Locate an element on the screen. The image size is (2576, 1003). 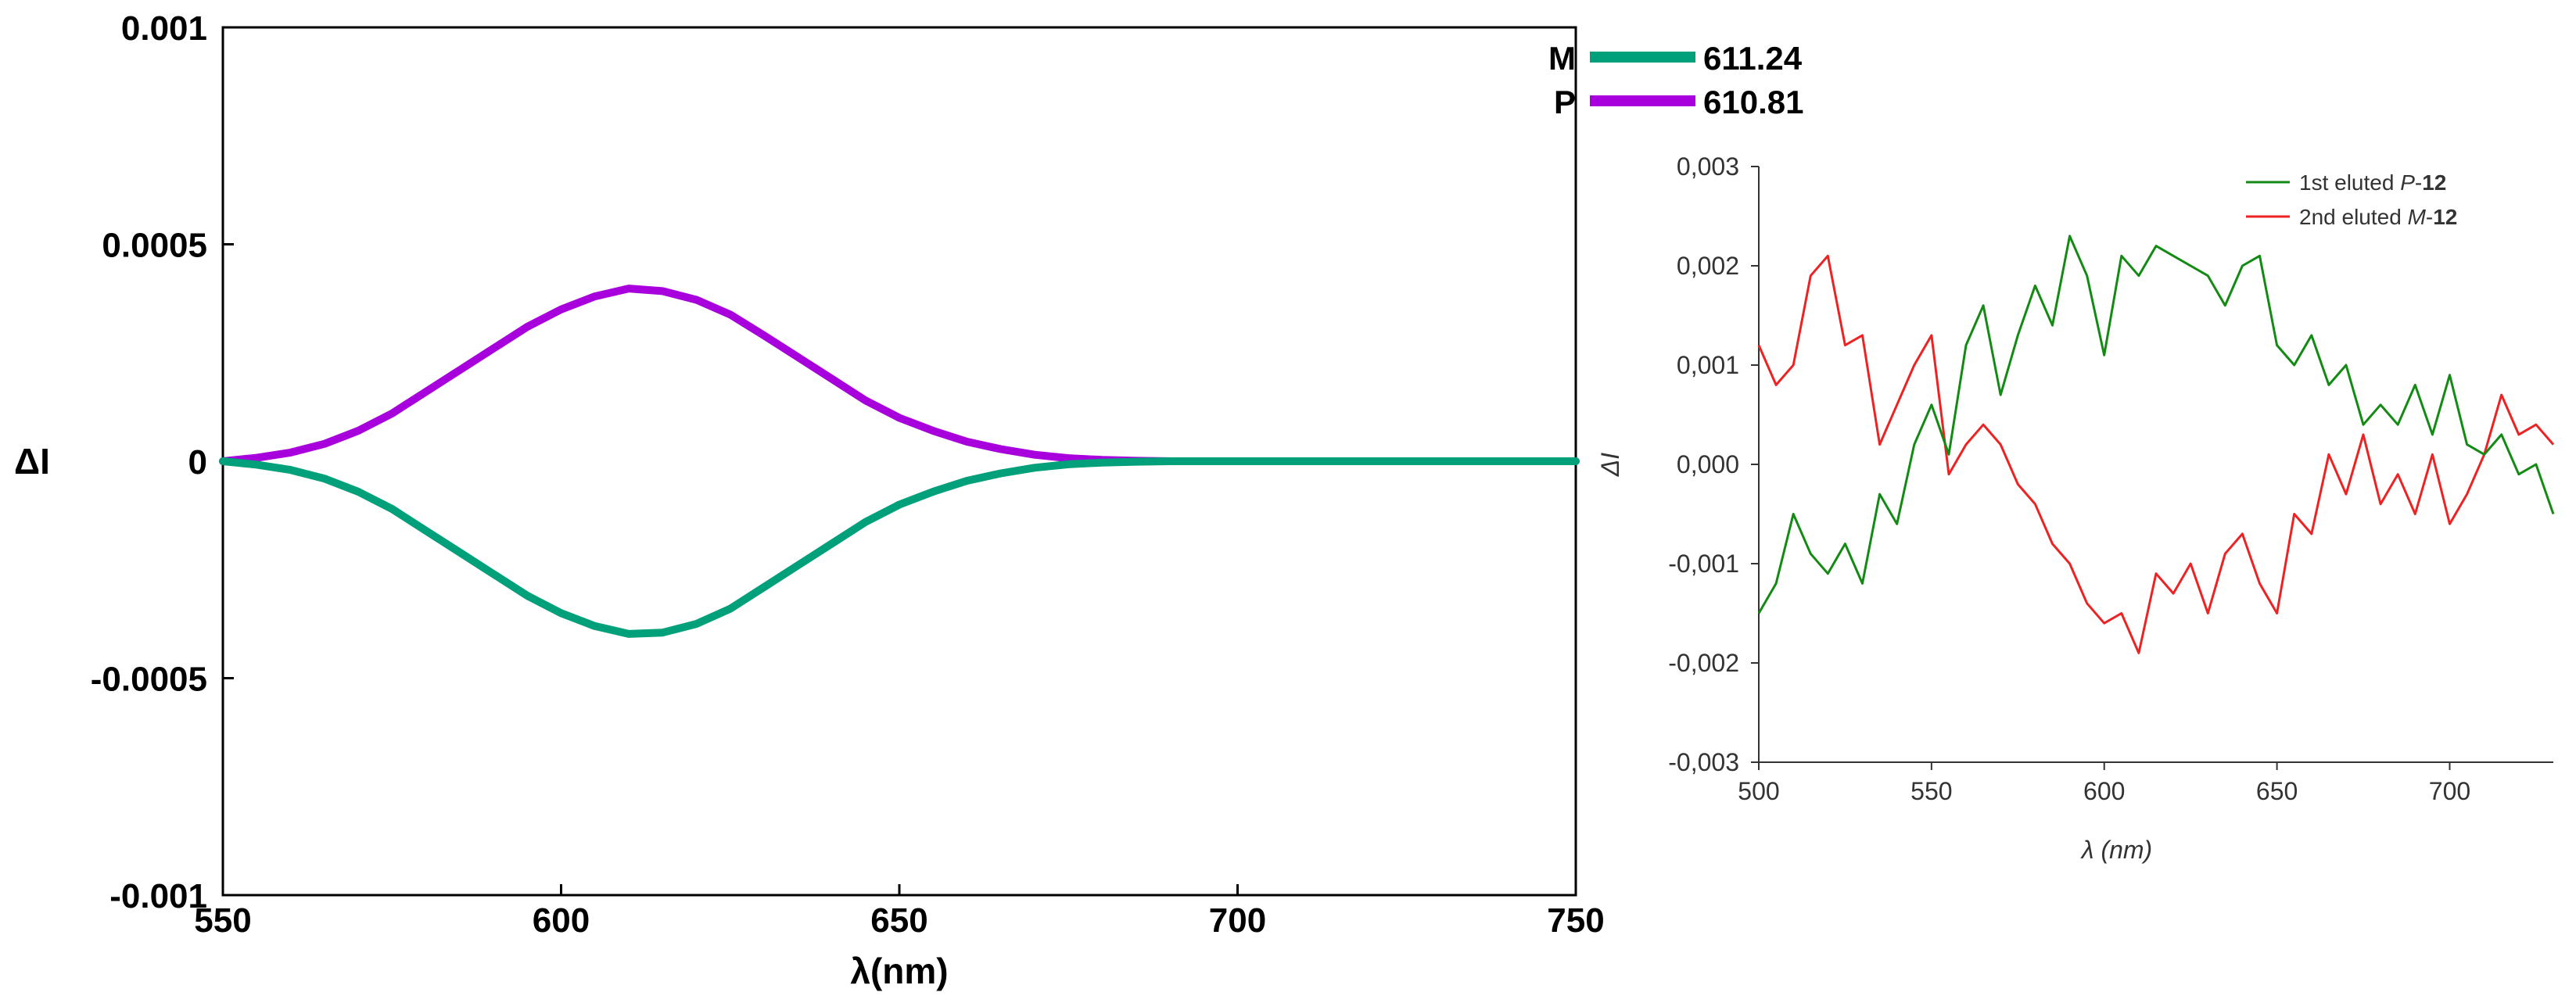
x-tick-label: 500 is located at coordinates (1758, 791).